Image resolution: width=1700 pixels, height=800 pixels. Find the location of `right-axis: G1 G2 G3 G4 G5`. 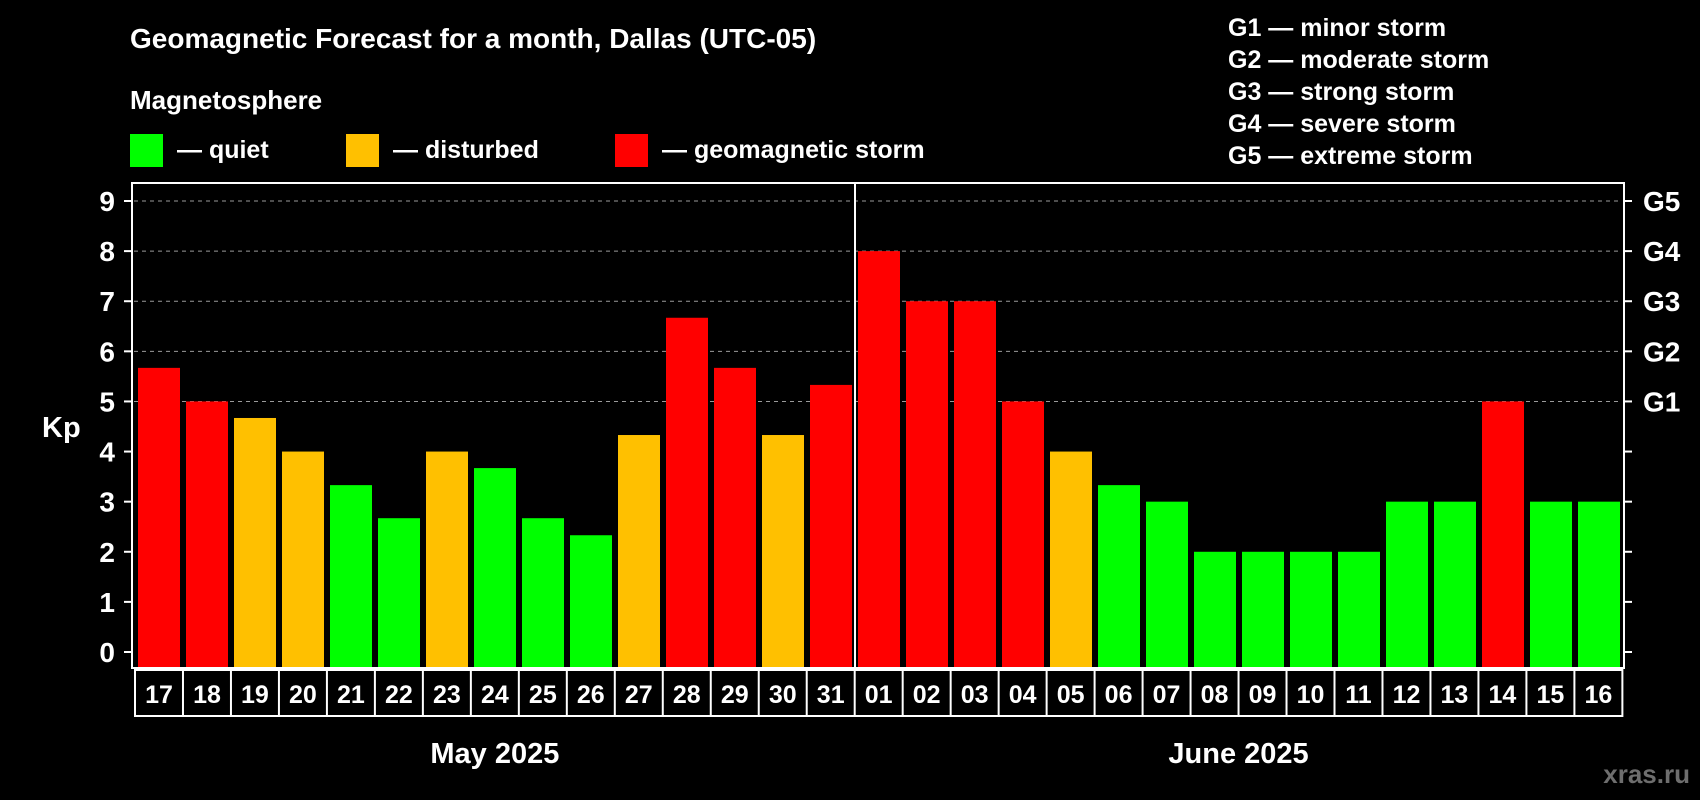

right-axis: G1 G2 G3 G4 G5 is located at coordinates (1652, 419).